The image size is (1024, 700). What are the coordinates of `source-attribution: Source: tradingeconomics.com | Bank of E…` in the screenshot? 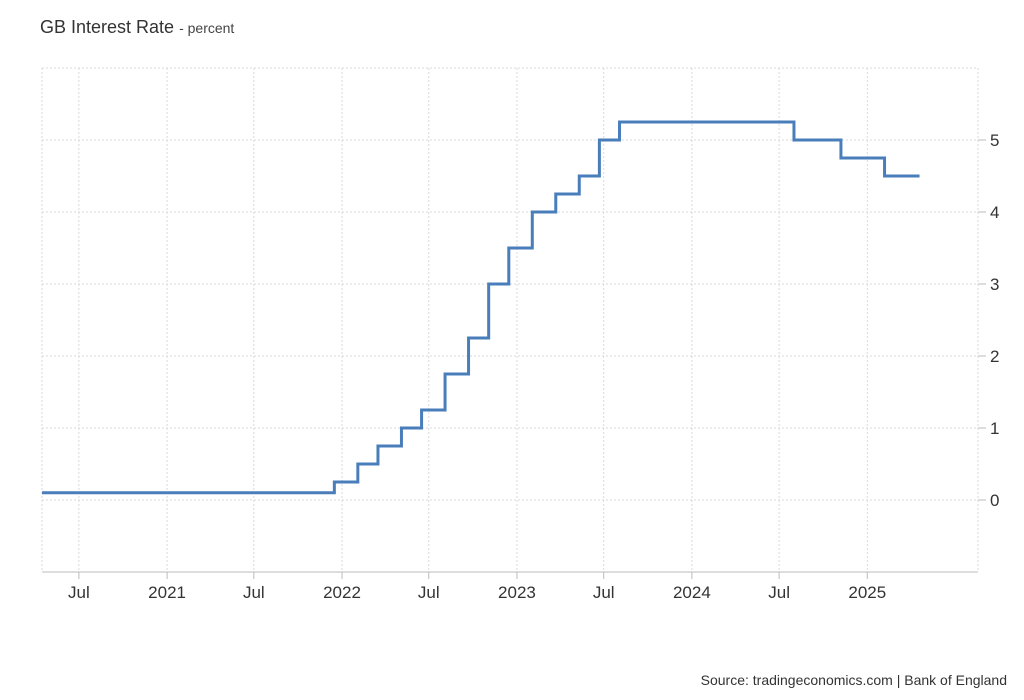 It's located at (853, 680).